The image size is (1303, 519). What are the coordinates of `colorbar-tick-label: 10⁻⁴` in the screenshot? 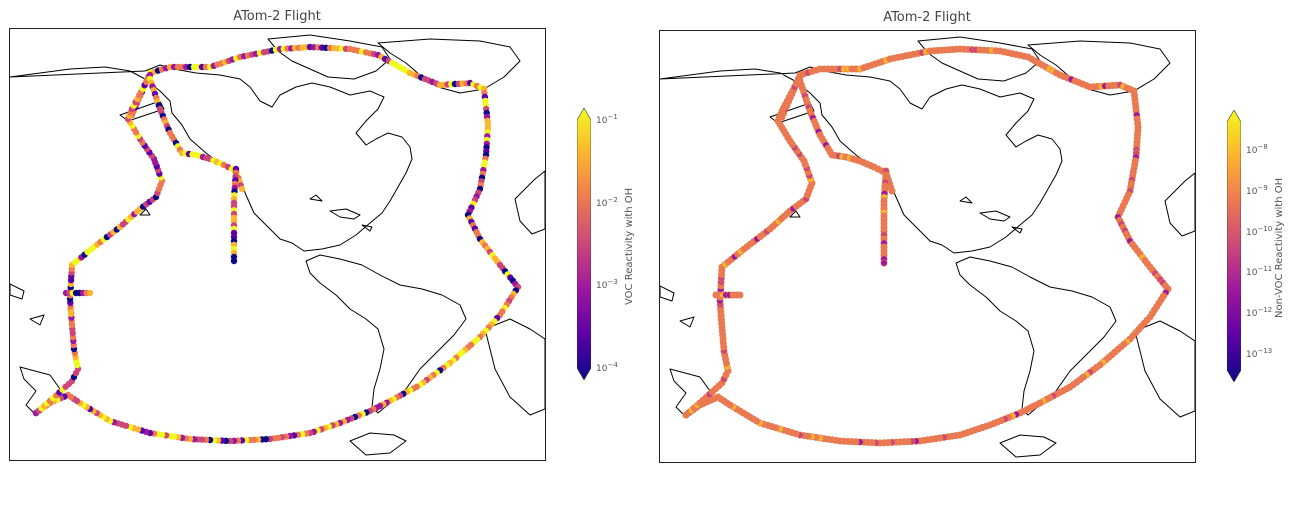 It's located at (607, 367).